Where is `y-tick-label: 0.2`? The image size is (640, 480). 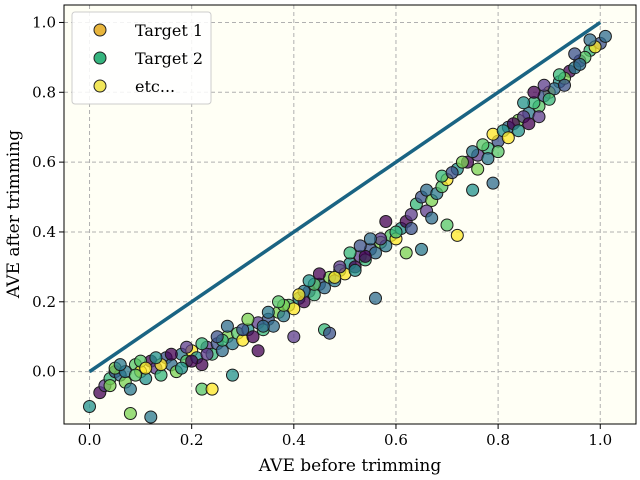 y-tick-label: 0.2 is located at coordinates (44, 302).